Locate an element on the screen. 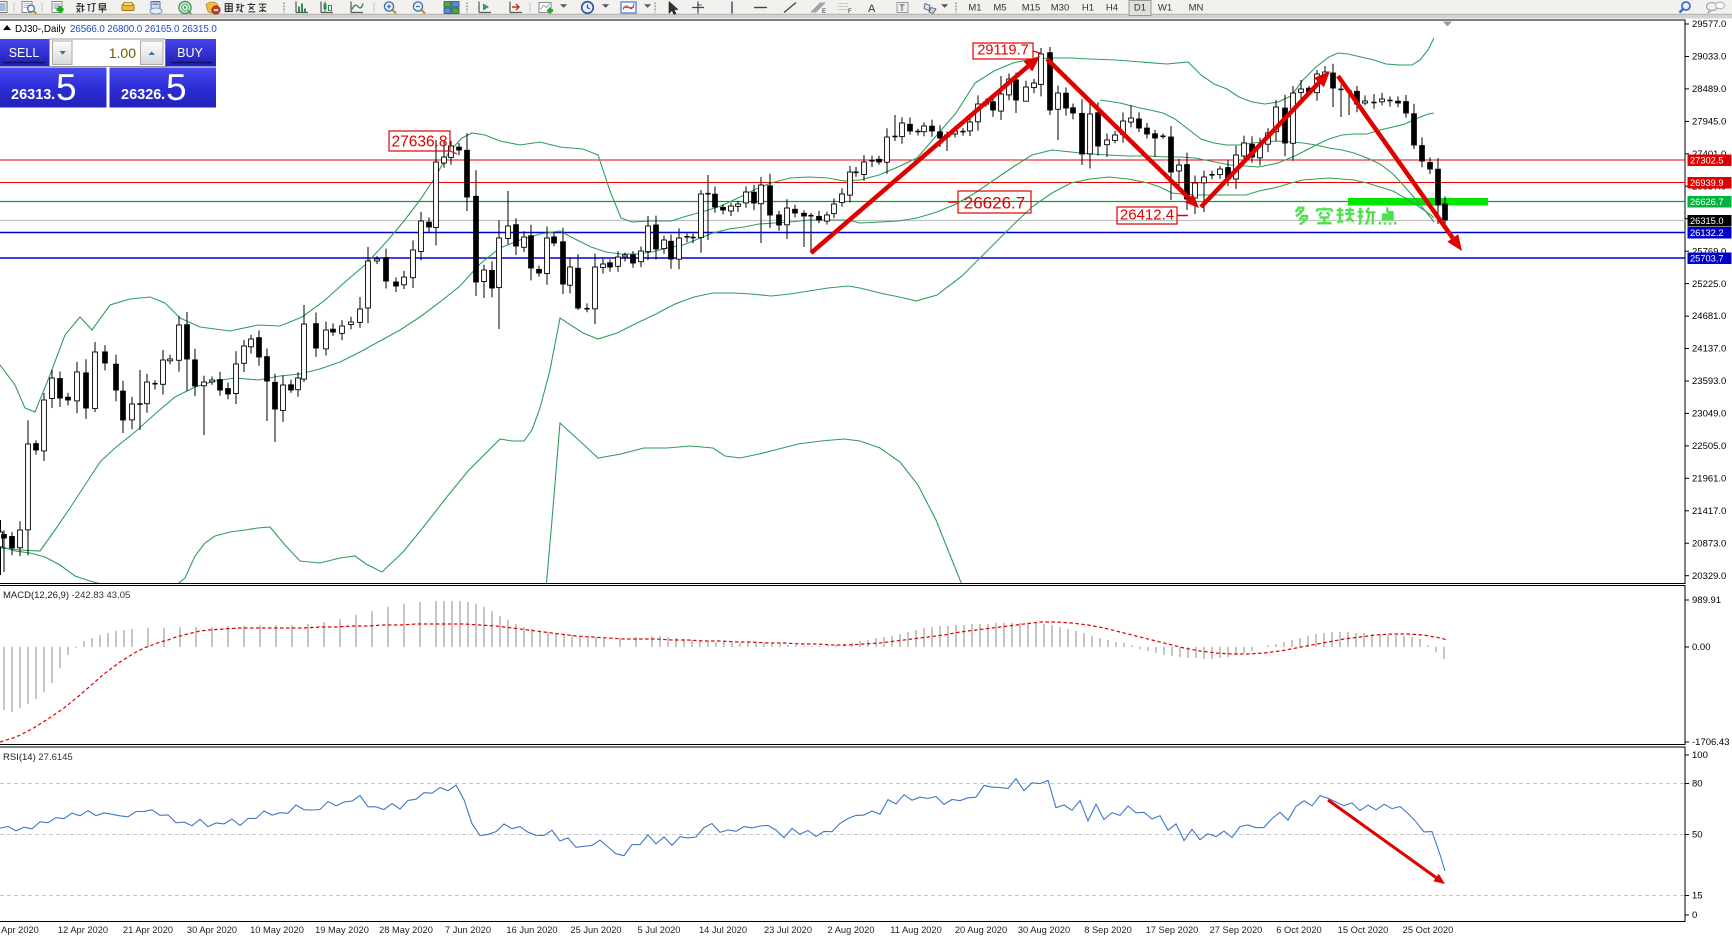  svg-text: H1 is located at coordinates (1088, 8).